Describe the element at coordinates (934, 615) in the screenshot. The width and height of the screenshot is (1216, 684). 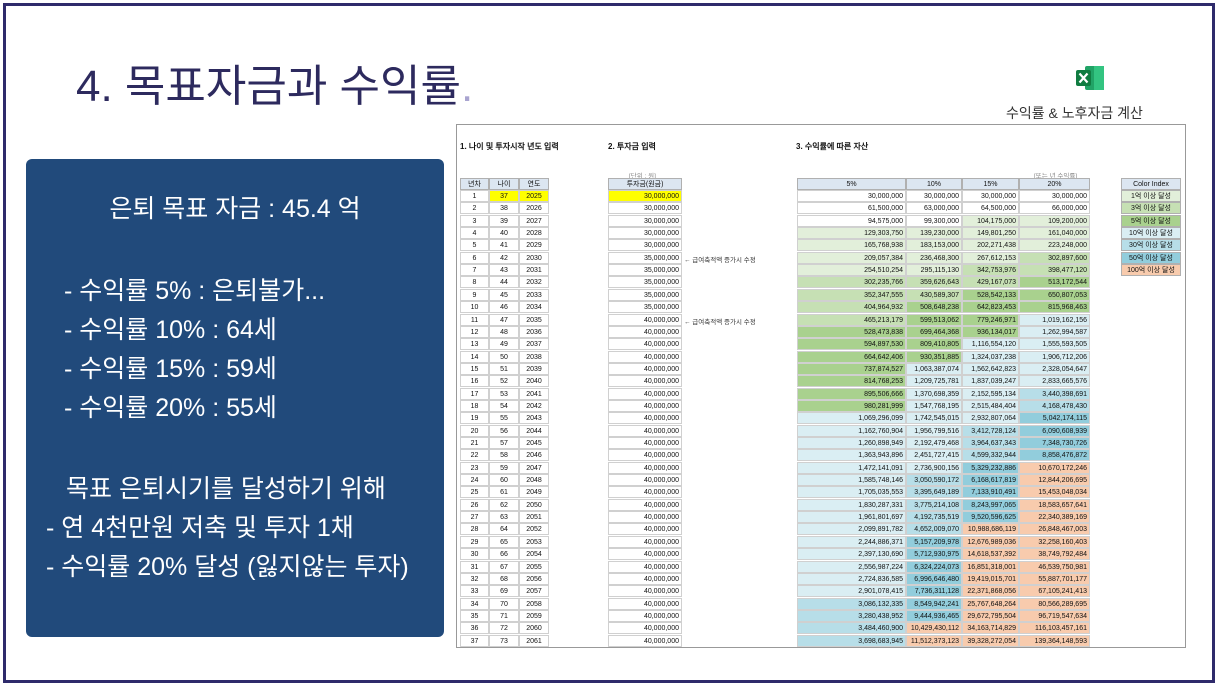
I see `cell: 9,444,936,465` at that location.